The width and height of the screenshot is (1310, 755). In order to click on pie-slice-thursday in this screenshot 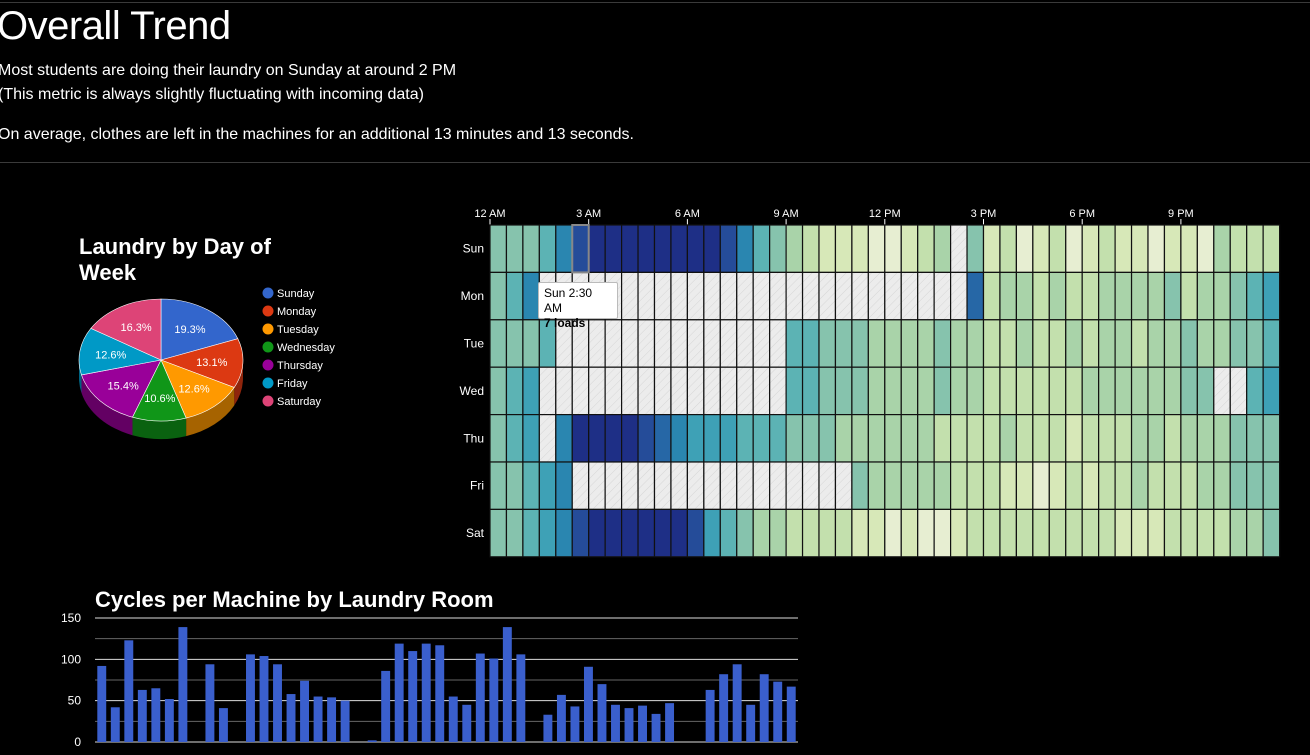, I will do `click(121, 388)`.